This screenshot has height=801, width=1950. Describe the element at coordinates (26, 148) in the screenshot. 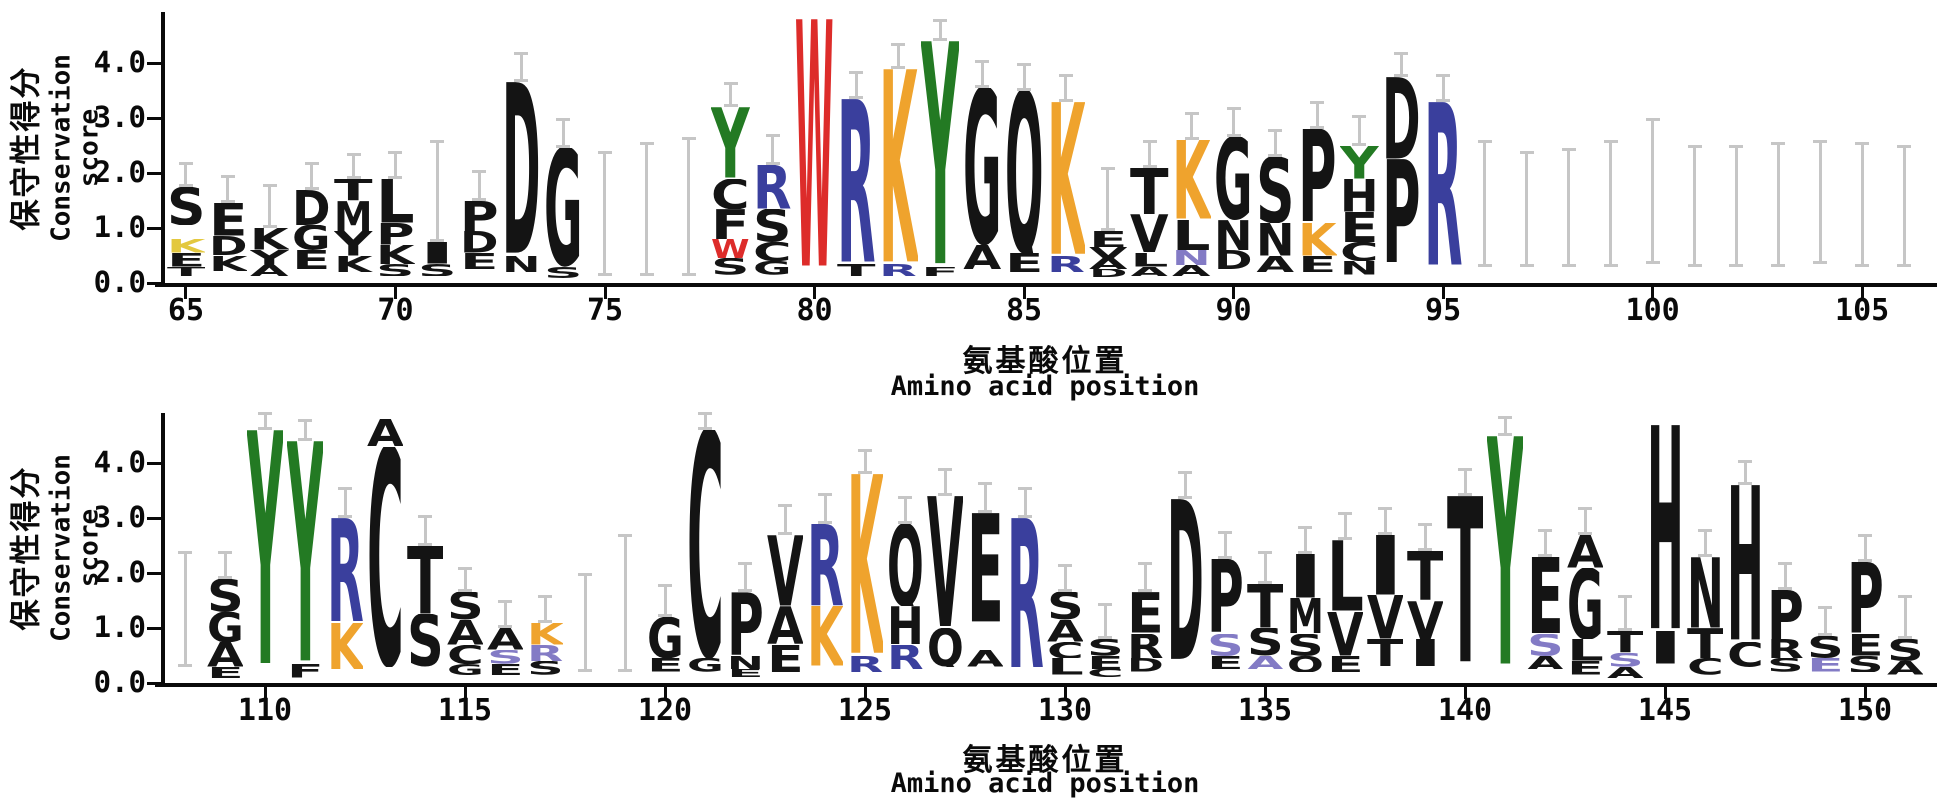

I see `y-axis-label-chinese: 保守性得分` at that location.